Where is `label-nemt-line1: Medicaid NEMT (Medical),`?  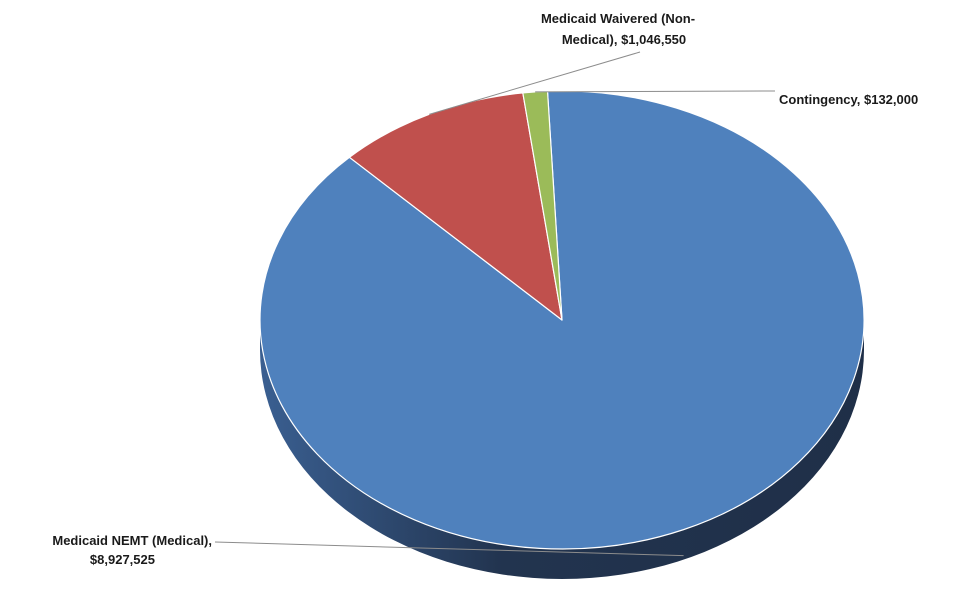
label-nemt-line1: Medicaid NEMT (Medical), is located at coordinates (132, 540).